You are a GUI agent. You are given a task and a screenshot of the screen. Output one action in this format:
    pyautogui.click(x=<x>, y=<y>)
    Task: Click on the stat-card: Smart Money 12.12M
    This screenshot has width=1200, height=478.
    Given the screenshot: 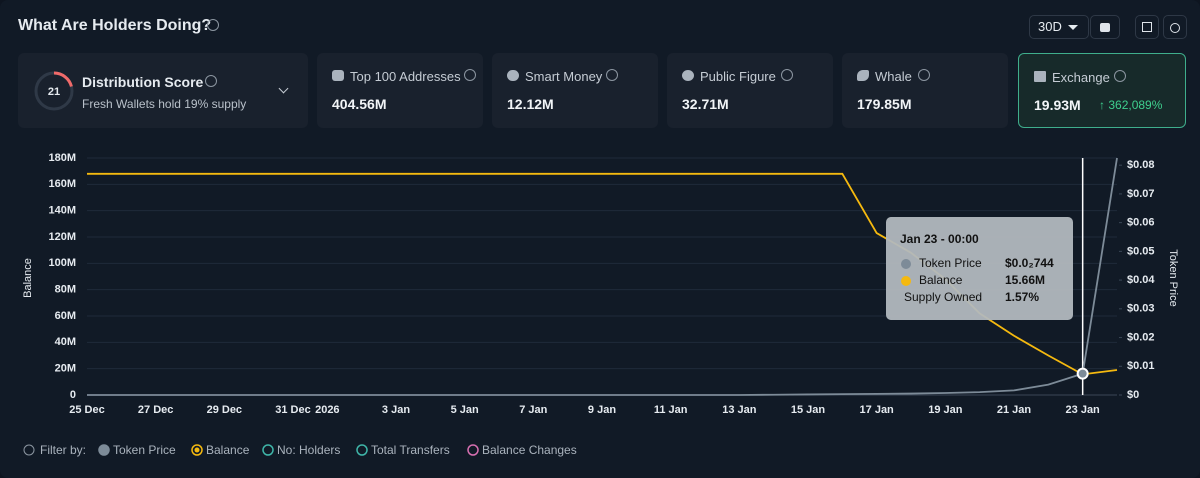 What is the action you would take?
    pyautogui.click(x=575, y=90)
    